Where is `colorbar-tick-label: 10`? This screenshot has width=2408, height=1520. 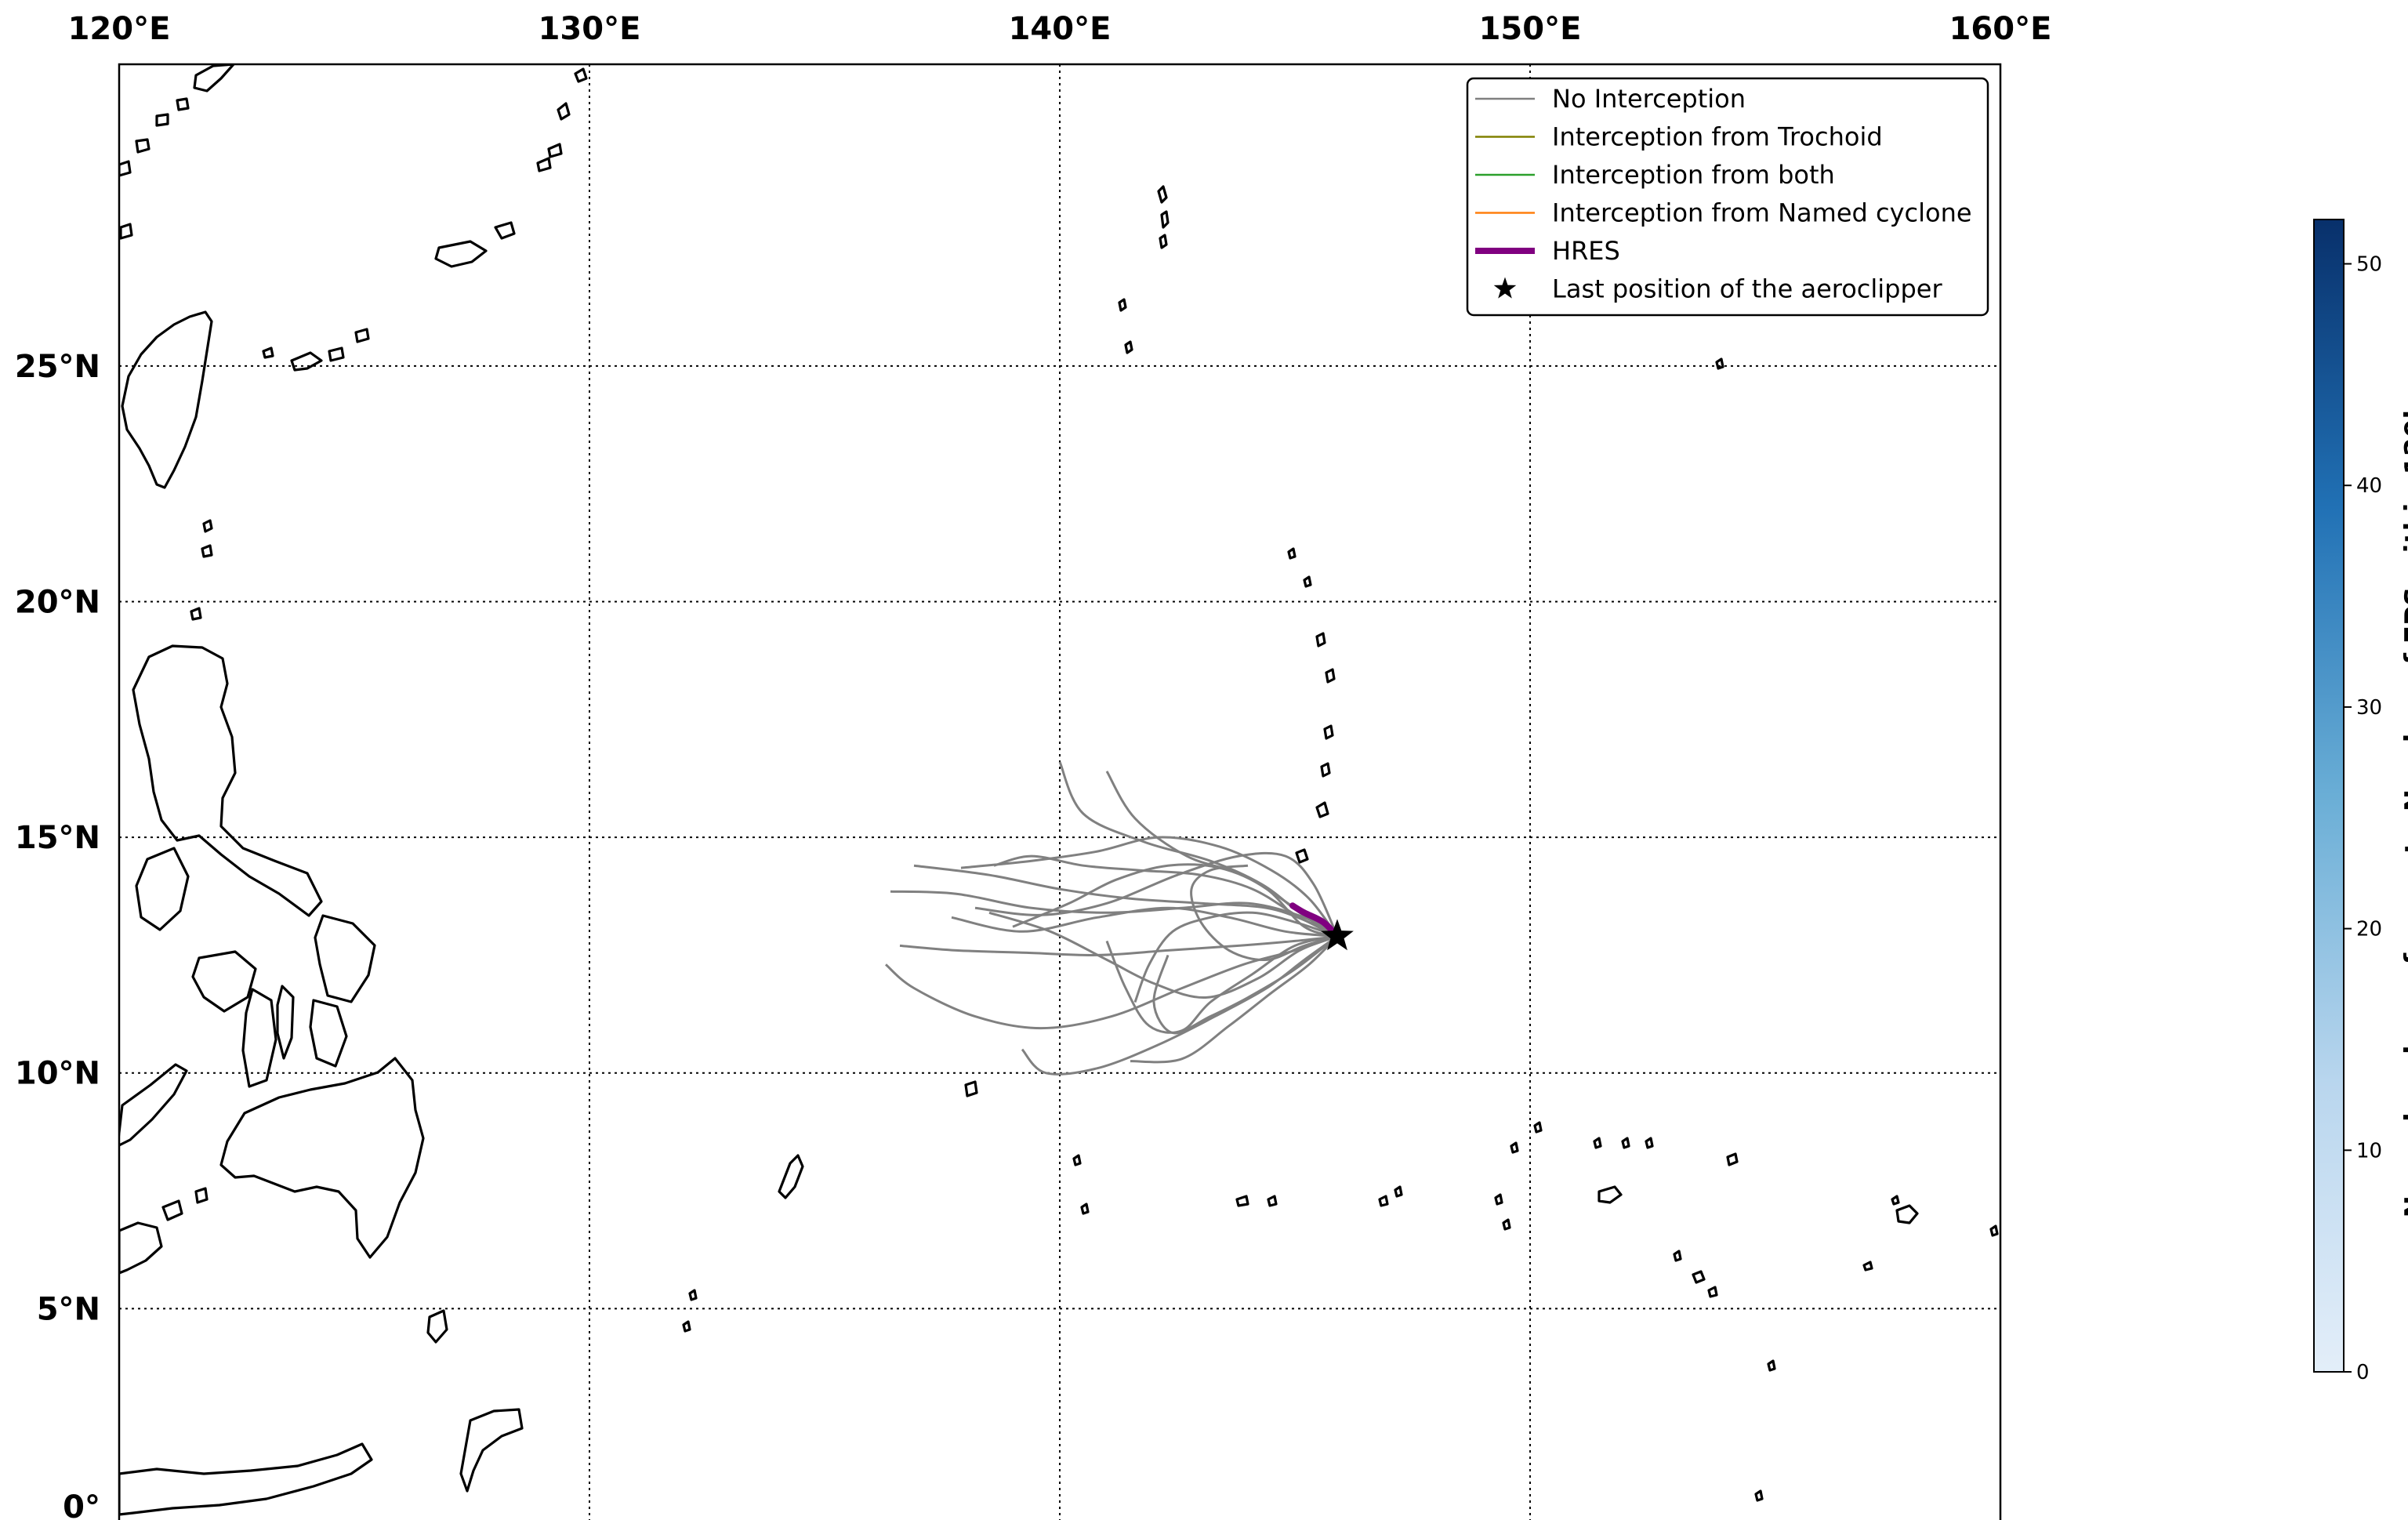
colorbar-tick-label: 10 is located at coordinates (2369, 1151).